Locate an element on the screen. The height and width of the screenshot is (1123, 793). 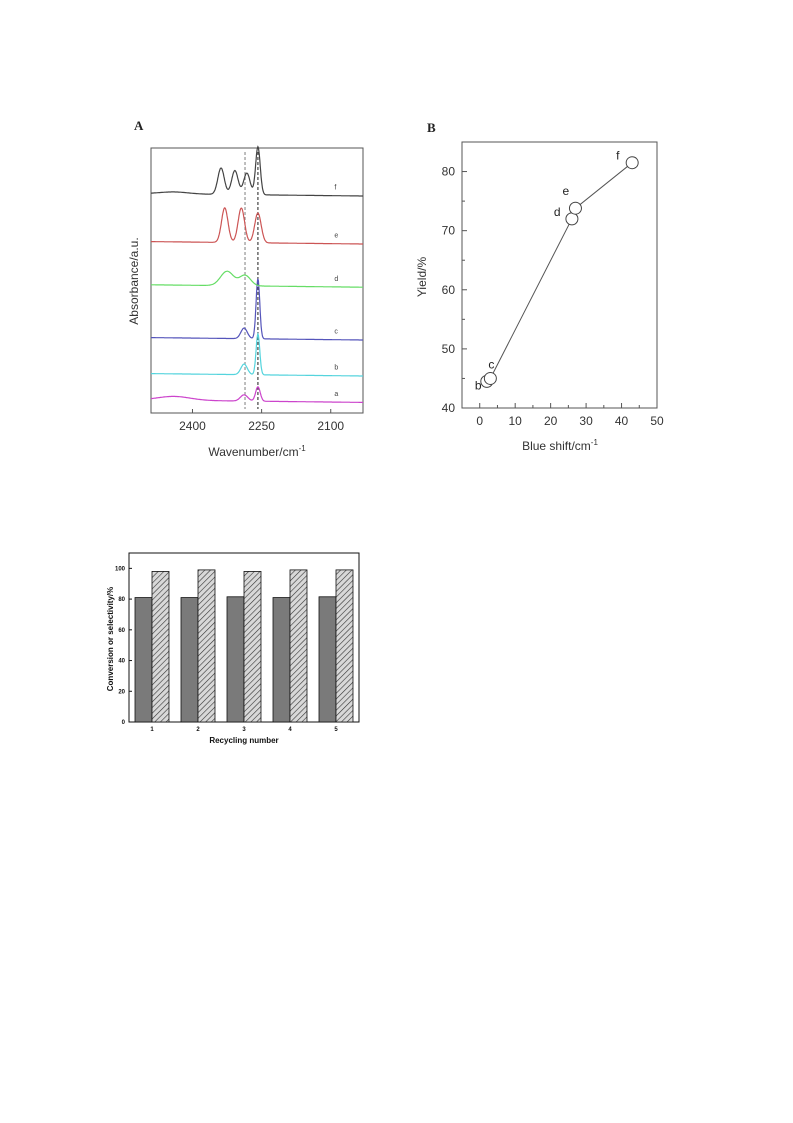
point-label-f: f is located at coordinates (618, 156).